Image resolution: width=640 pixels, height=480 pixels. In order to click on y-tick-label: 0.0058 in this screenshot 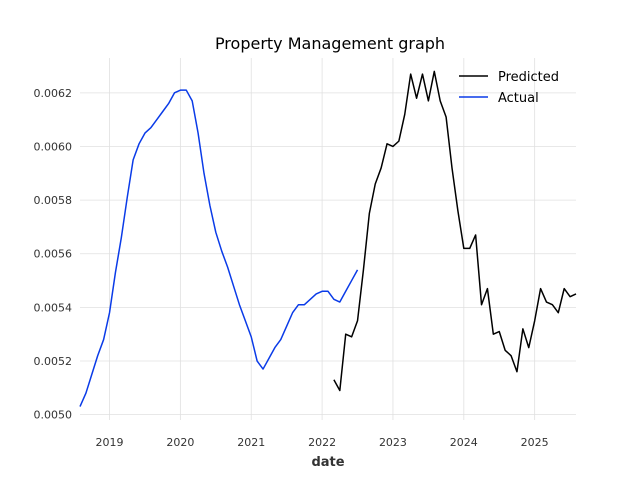, I will do `click(53, 200)`.